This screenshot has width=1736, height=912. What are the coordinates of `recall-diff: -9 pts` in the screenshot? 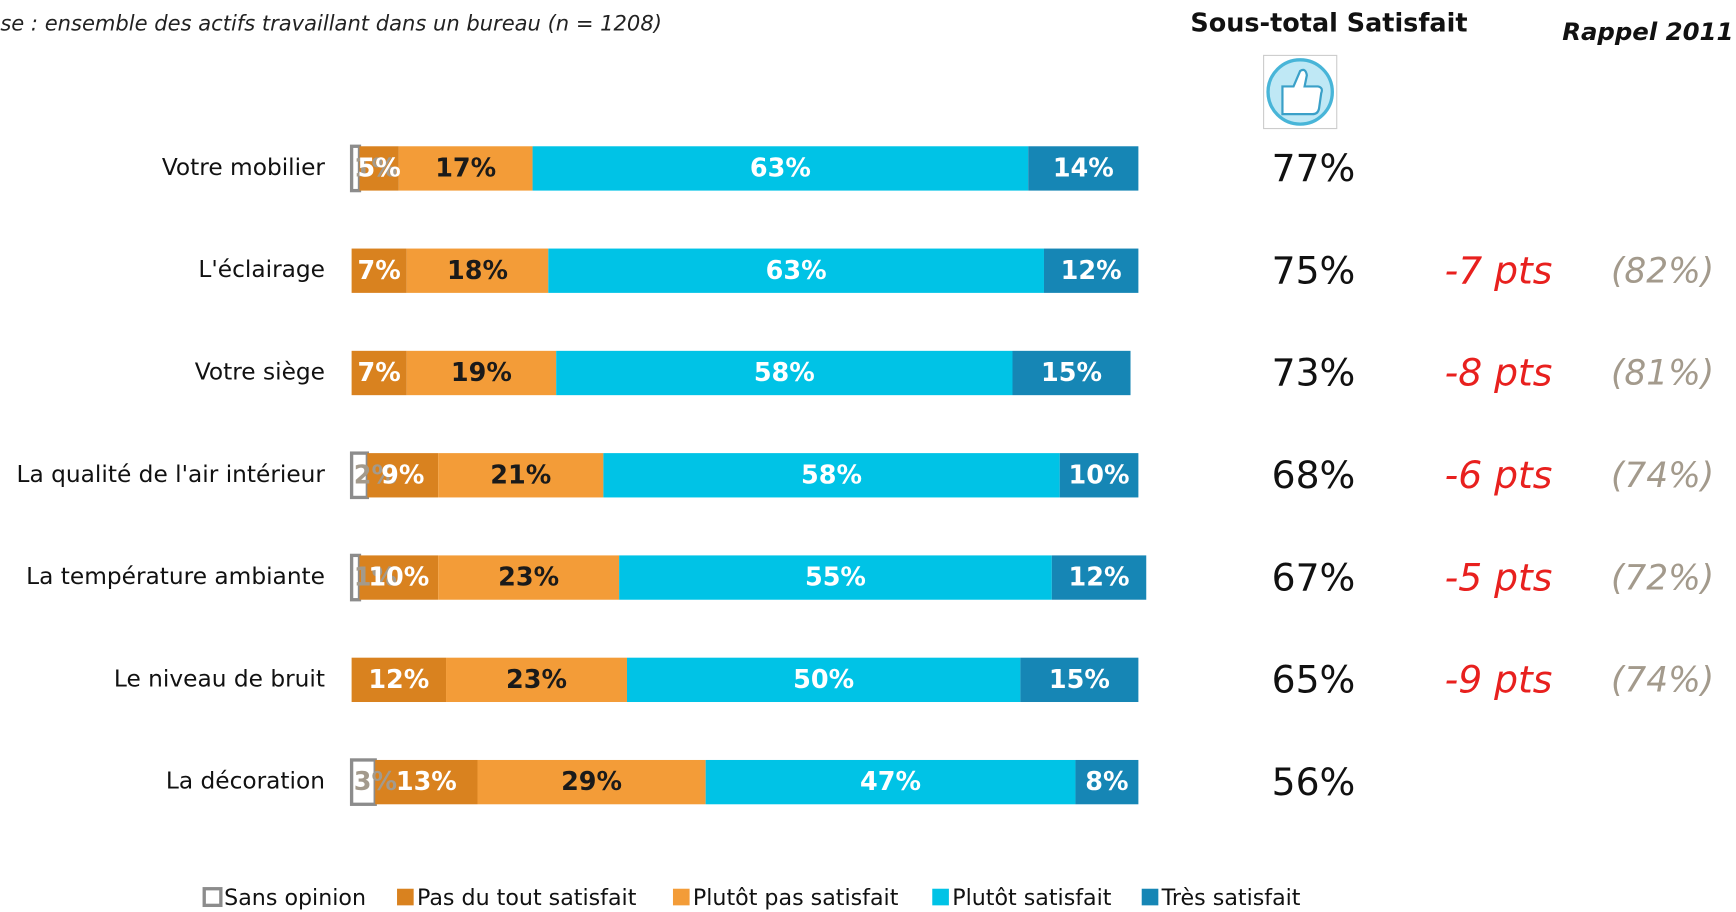 It's located at (1499, 680).